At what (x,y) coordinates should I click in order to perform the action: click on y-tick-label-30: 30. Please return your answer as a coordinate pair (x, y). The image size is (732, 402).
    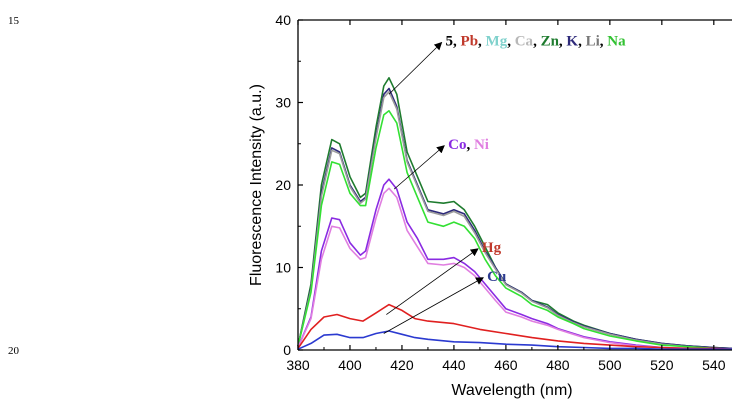
    Looking at the image, I should click on (283, 103).